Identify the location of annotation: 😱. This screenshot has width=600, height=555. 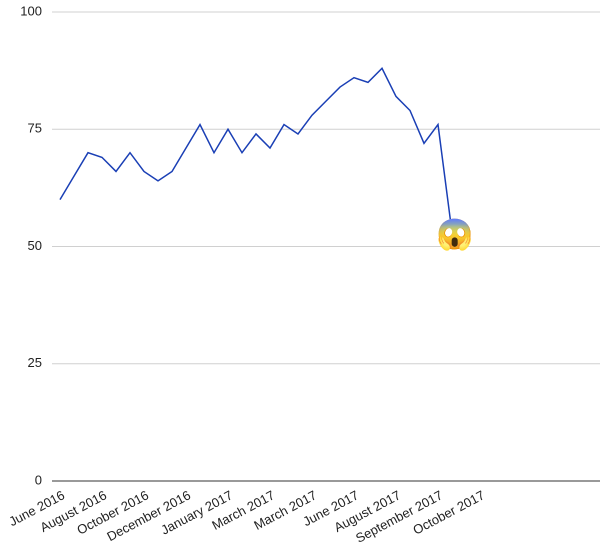
(454, 234).